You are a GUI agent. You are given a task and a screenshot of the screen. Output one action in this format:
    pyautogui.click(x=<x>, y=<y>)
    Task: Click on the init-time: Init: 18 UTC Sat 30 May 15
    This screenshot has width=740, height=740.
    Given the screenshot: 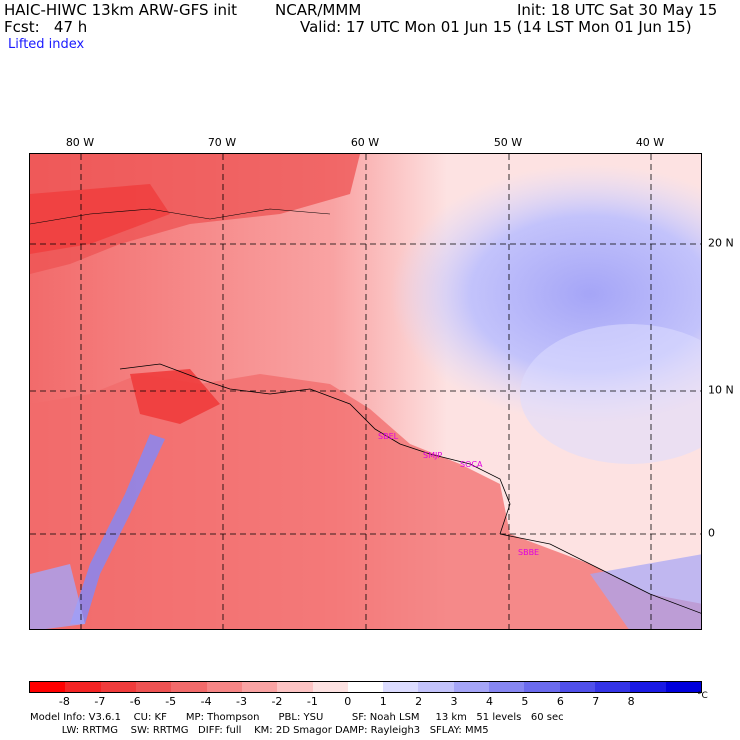 What is the action you would take?
    pyautogui.click(x=617, y=10)
    